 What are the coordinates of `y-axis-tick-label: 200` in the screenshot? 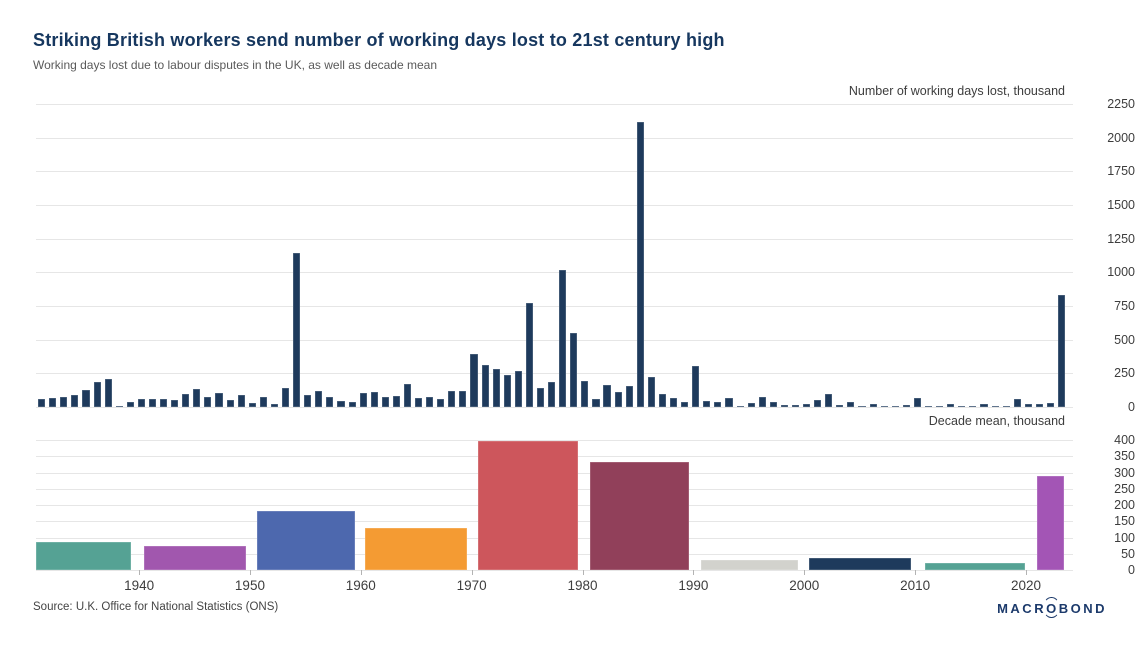 It's located at (1124, 505).